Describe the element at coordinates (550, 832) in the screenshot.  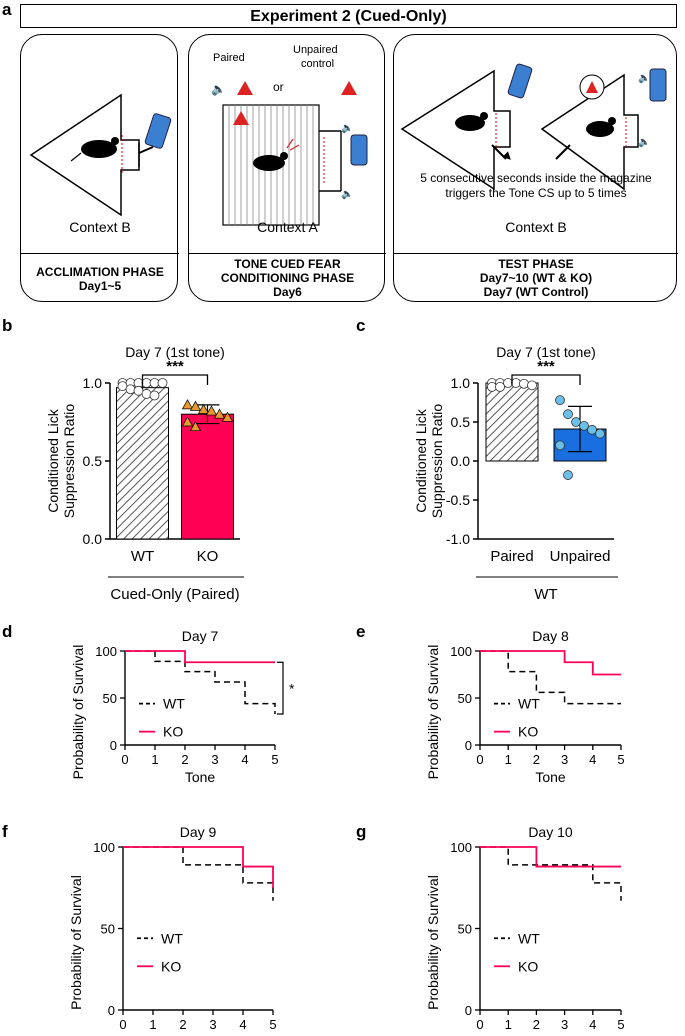
I see `chart-title: Day 10` at that location.